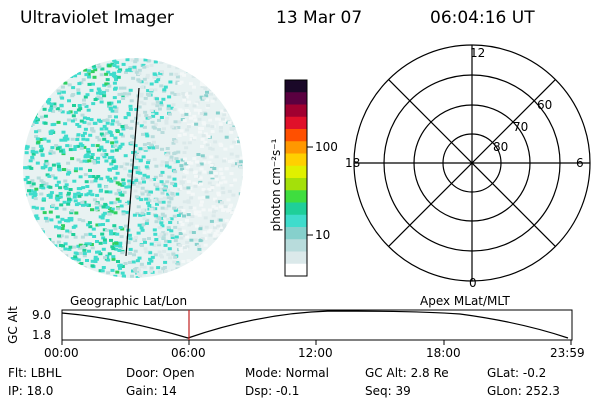  I want to click on colorbar, so click(298, 178).